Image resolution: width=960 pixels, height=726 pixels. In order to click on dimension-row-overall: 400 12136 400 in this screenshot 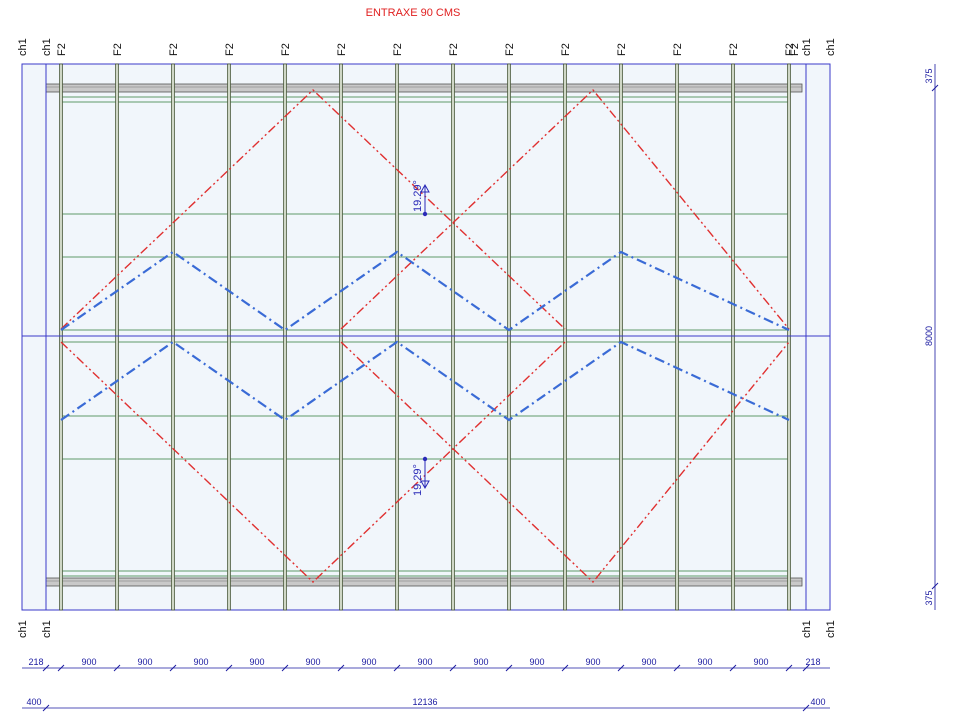, I will do `click(426, 704)`.